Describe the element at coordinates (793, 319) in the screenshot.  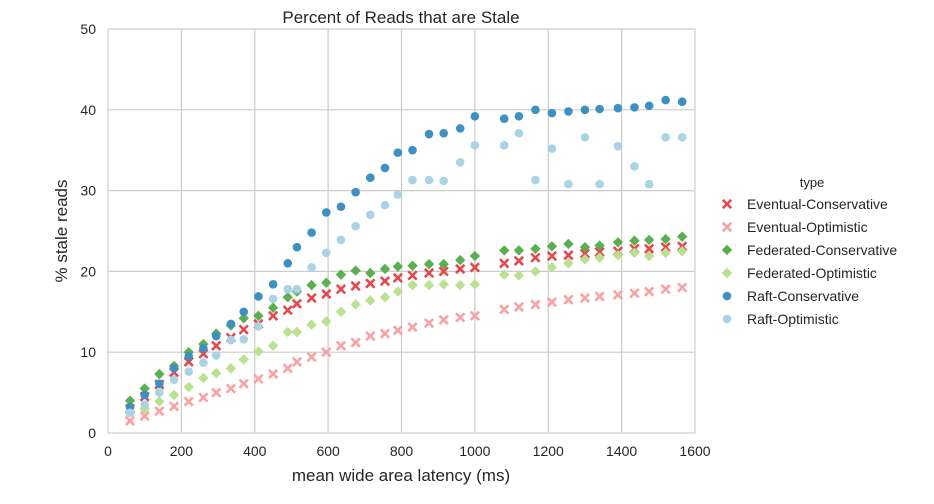
I see `legend-label: Raft-Optimistic` at that location.